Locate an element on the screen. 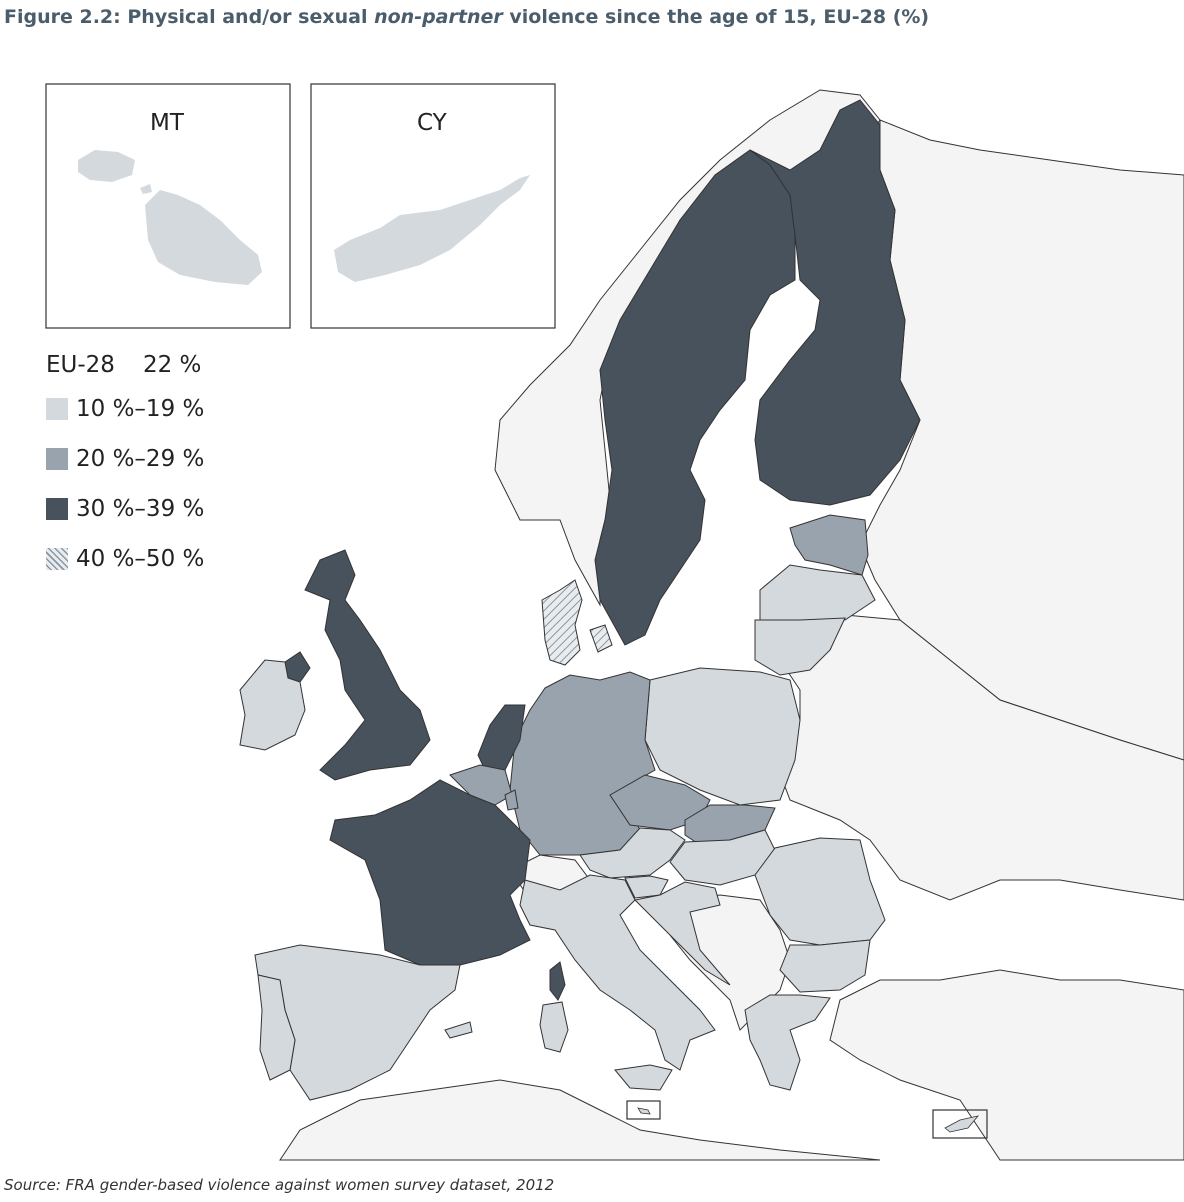  inset-mt-label: MT is located at coordinates (167, 123).